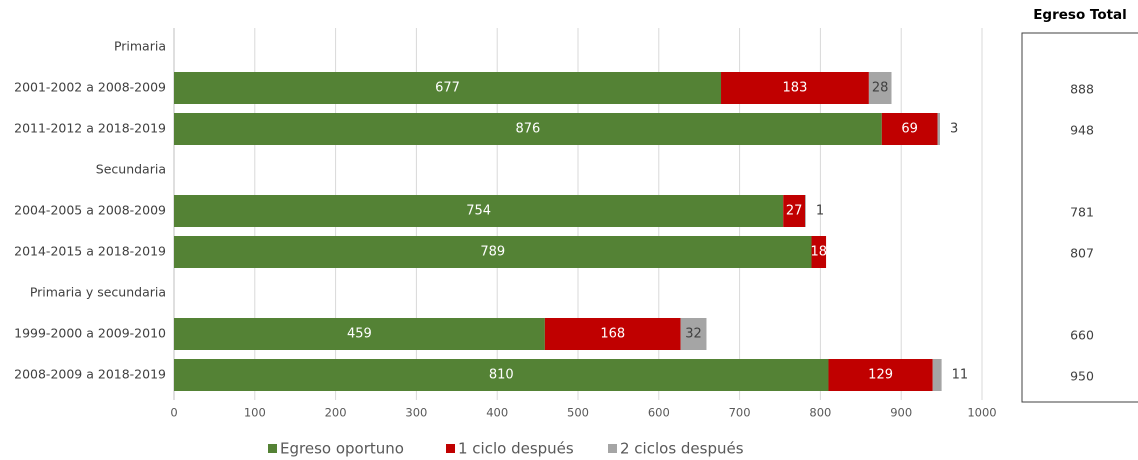 The height and width of the screenshot is (460, 1138). What do you see at coordinates (1082, 212) in the screenshot?
I see `total-value: 781` at bounding box center [1082, 212].